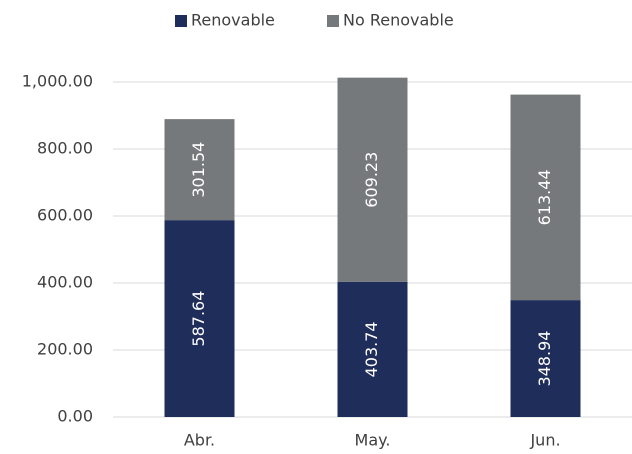 Image resolution: width=632 pixels, height=454 pixels. What do you see at coordinates (65, 148) in the screenshot?
I see `y-tick-label: 800.00` at bounding box center [65, 148].